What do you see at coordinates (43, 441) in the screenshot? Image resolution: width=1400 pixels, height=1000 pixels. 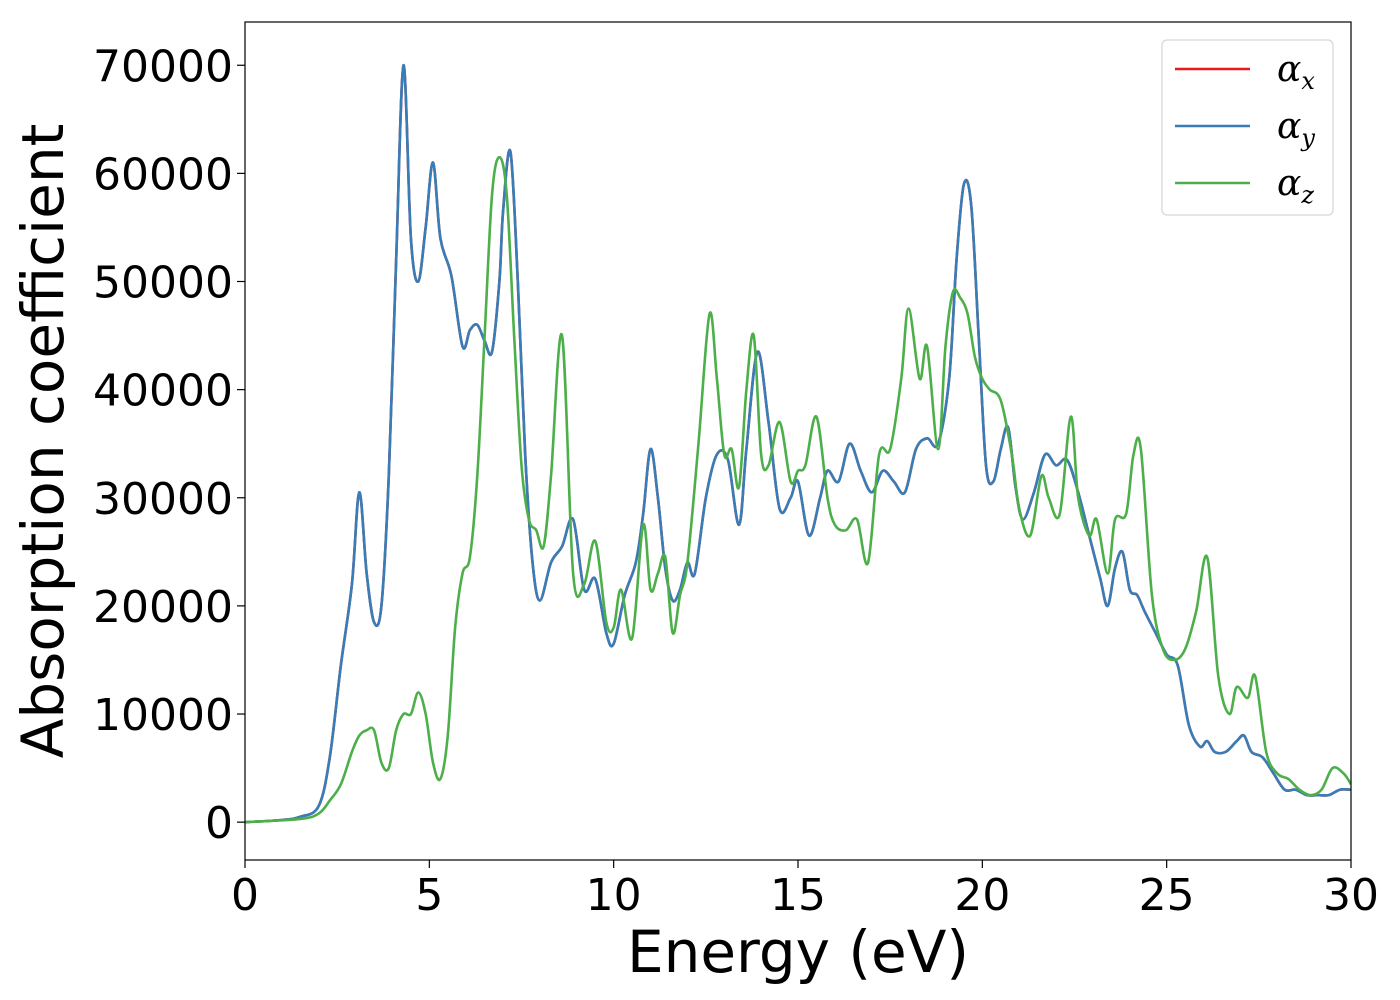 I see `y-axis-title: Absorption coefficient` at bounding box center [43, 441].